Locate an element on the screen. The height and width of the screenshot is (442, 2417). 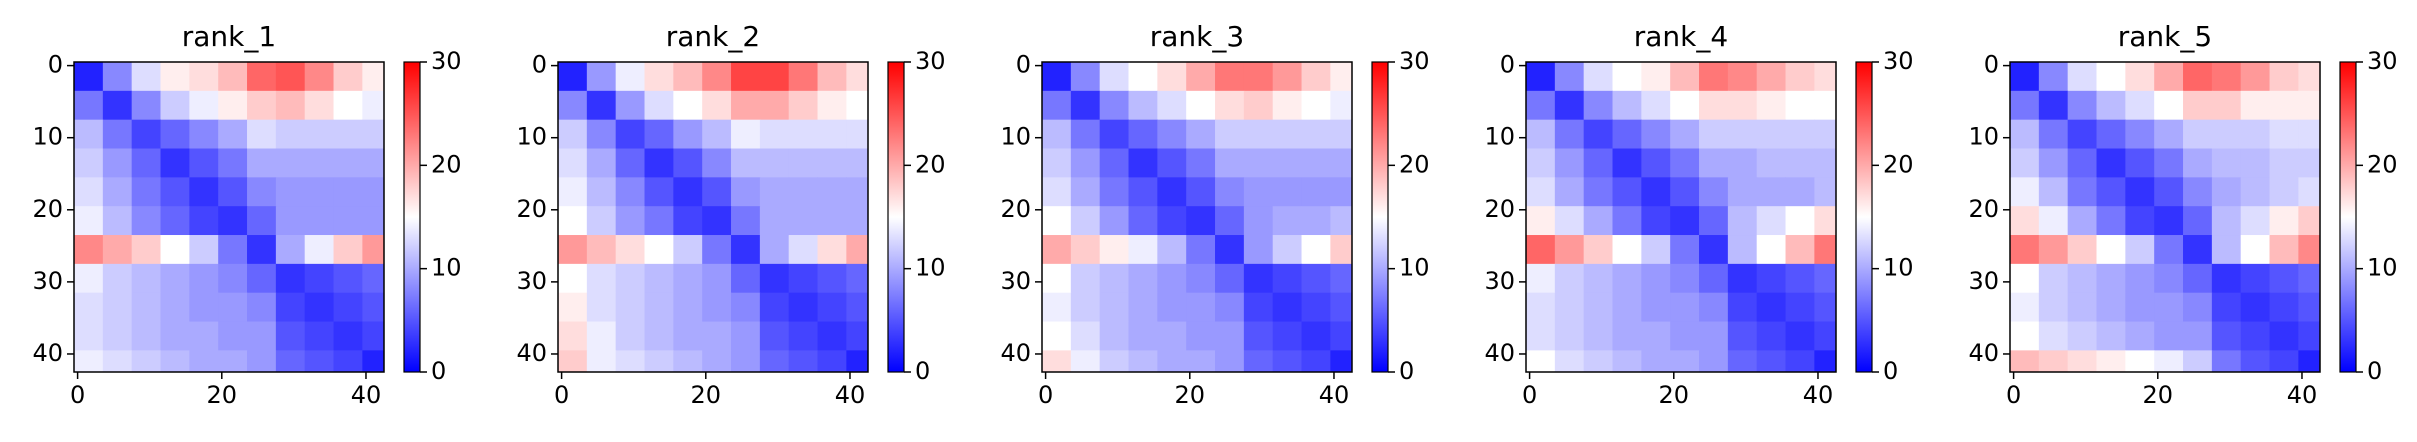
y-tick-label: 0 is located at coordinates (539, 65).